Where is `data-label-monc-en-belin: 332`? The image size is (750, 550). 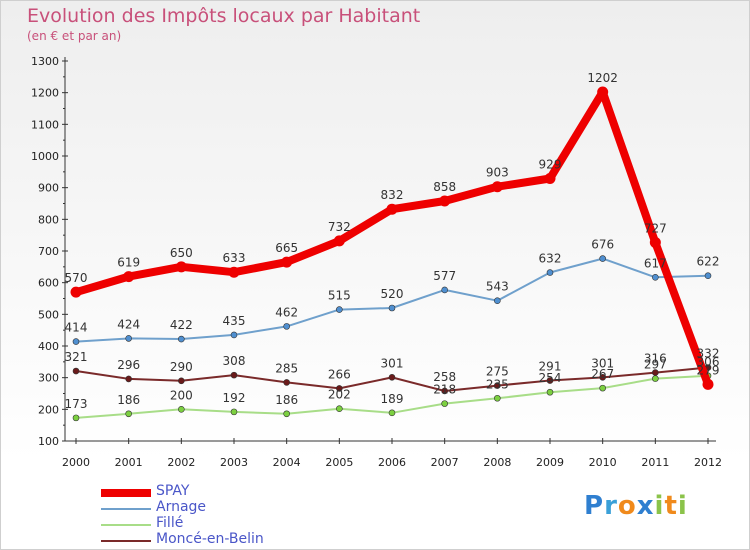 data-label-monc-en-belin: 332 is located at coordinates (708, 354).